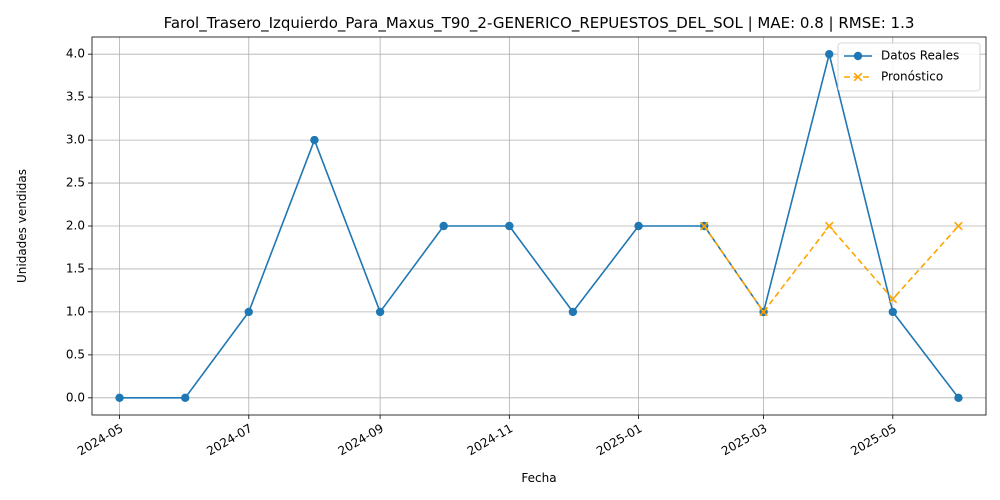 Image resolution: width=1000 pixels, height=500 pixels. What do you see at coordinates (75, 354) in the screenshot?
I see `y-tick-label: 0.5` at bounding box center [75, 354].